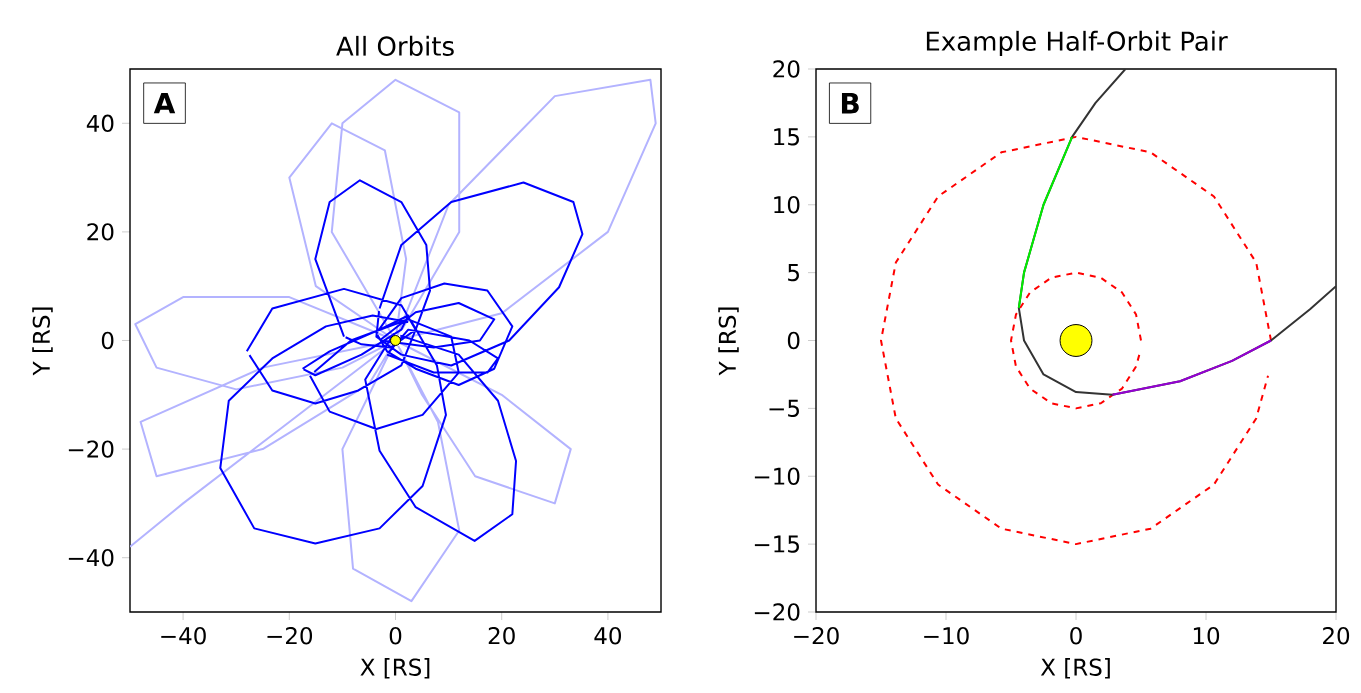  What do you see at coordinates (850, 103) in the screenshot?
I see `annotation: B` at bounding box center [850, 103].